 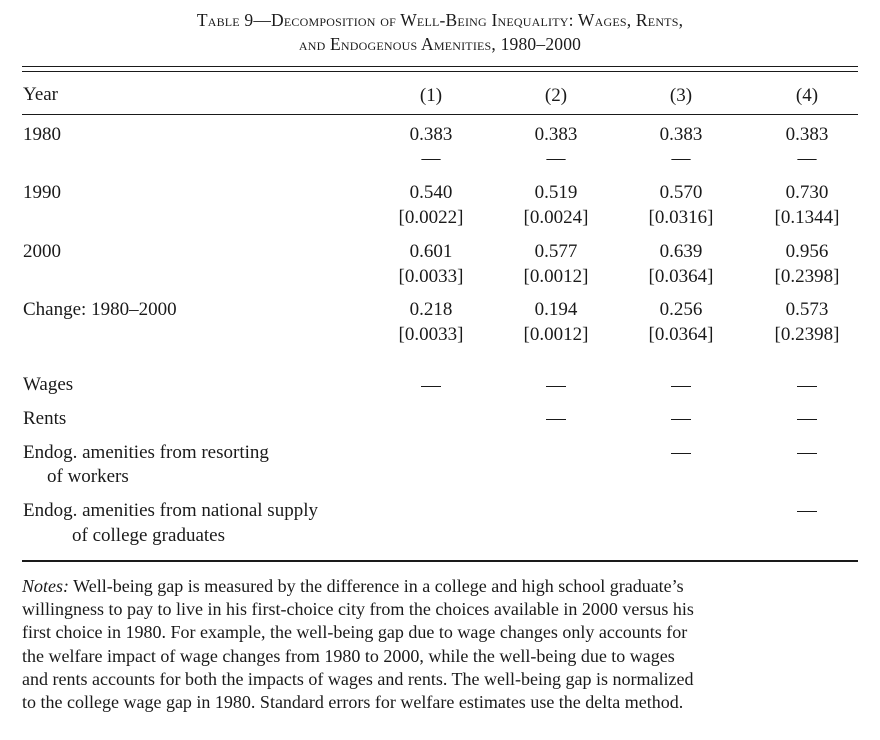 What do you see at coordinates (807, 217) in the screenshot?
I see `se-cell: [0.1344]` at bounding box center [807, 217].